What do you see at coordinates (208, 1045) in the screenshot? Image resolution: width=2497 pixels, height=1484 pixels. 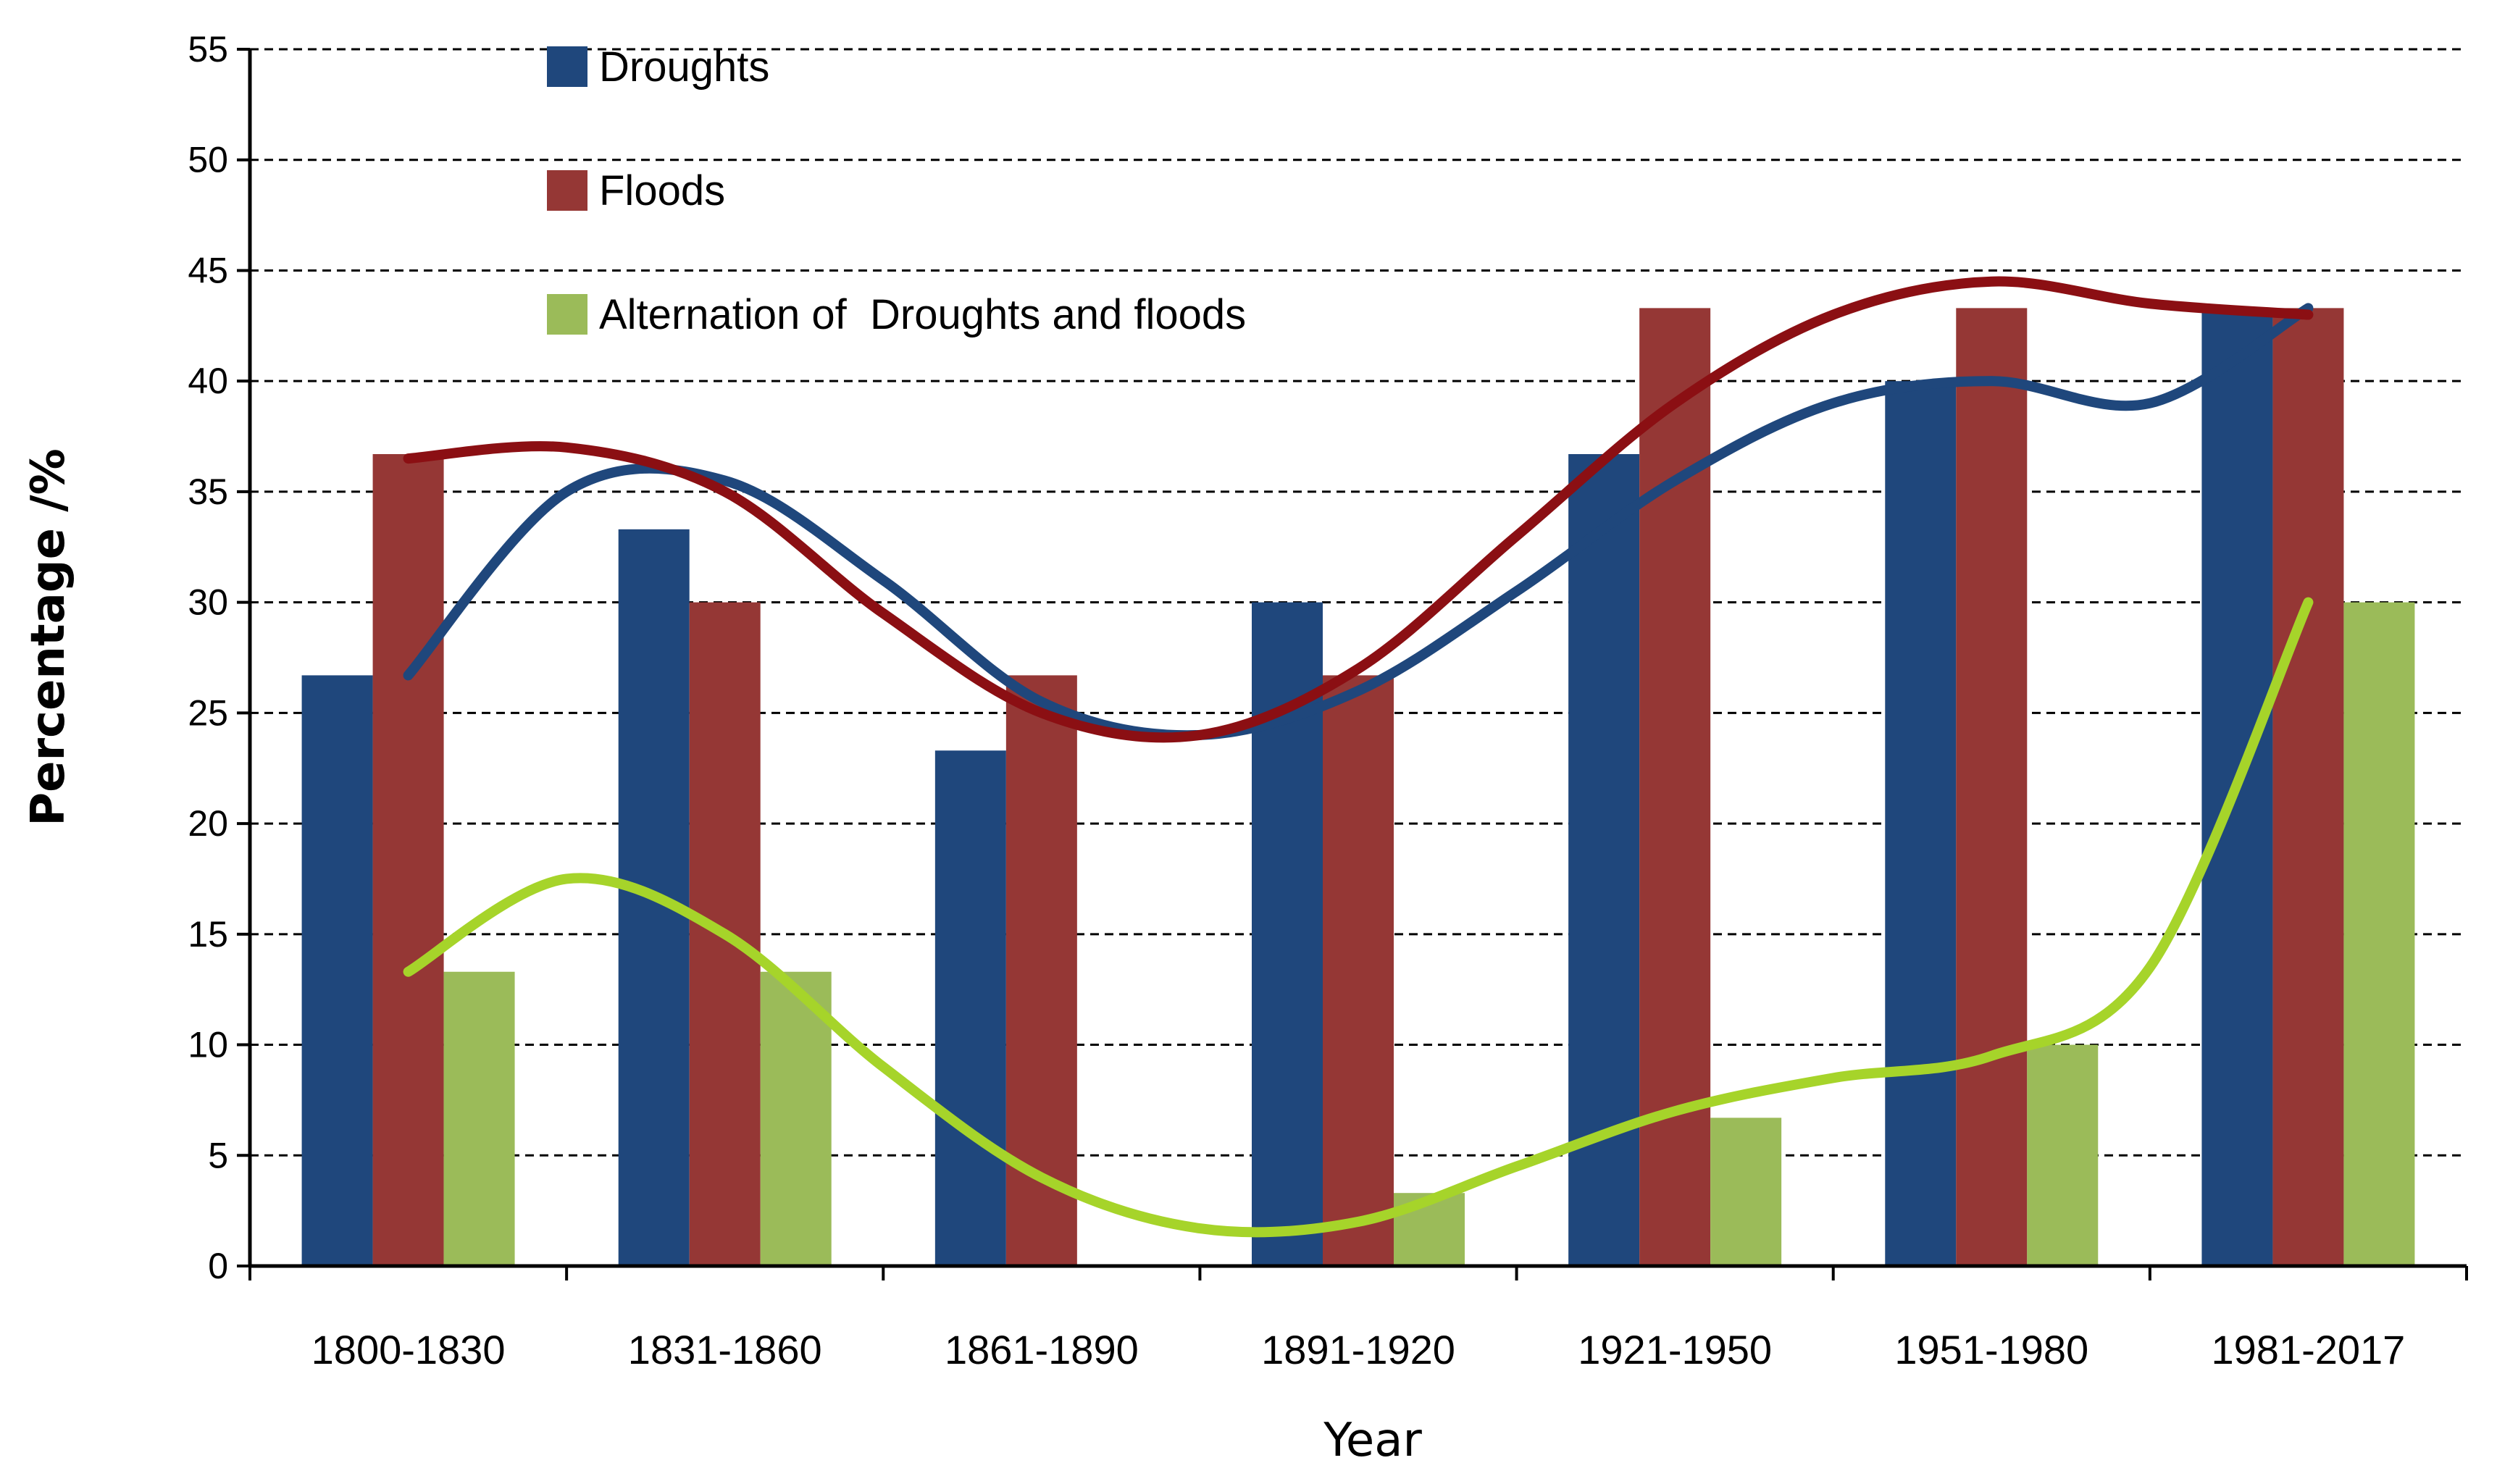 I see `y-tick-label-10: 10` at bounding box center [208, 1045].